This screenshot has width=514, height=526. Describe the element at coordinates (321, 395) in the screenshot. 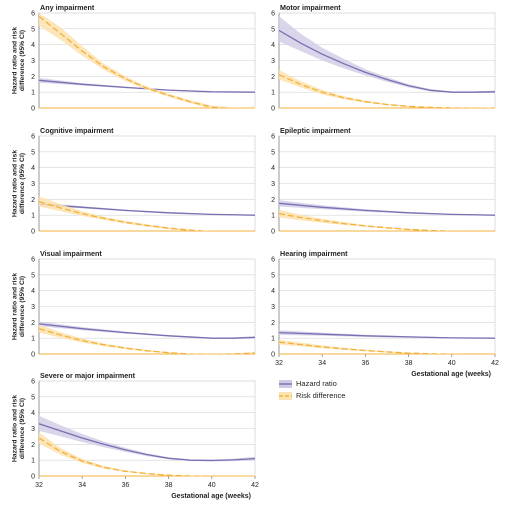

I see `legend-label-risk-difference: Risk difference` at that location.